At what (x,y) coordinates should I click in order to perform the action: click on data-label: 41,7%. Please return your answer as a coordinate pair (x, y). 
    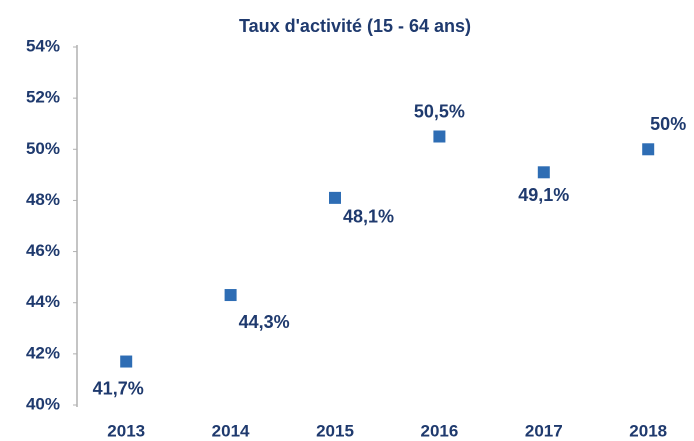
    Looking at the image, I should click on (118, 388).